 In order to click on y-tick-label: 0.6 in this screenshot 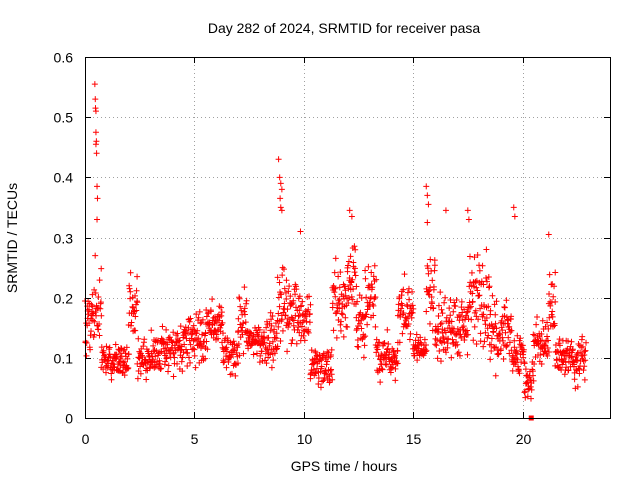, I will do `click(64, 58)`.